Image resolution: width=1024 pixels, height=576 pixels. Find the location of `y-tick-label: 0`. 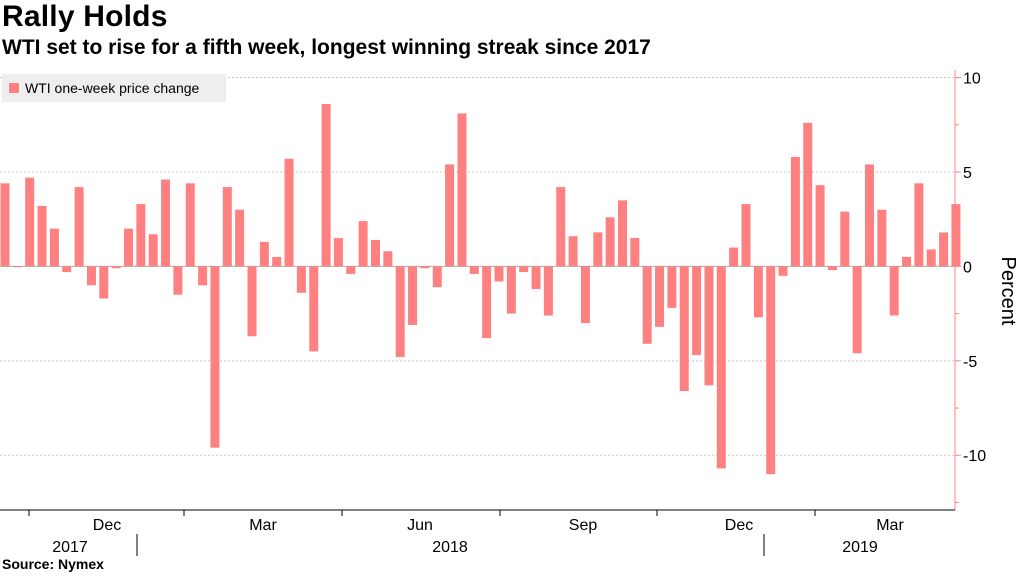

y-tick-label: 0 is located at coordinates (967, 267).